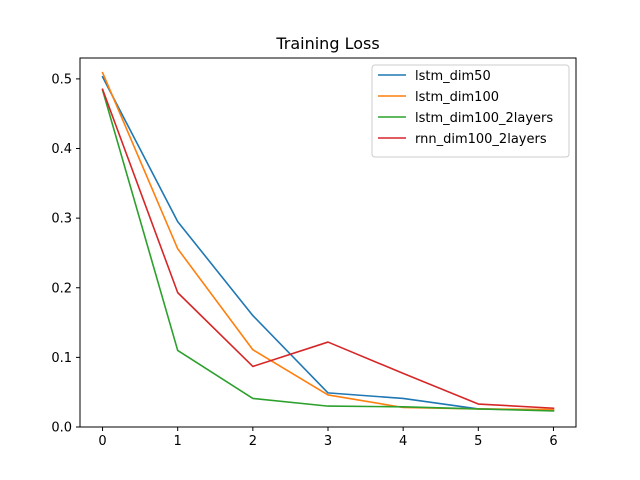 The width and height of the screenshot is (640, 480). What do you see at coordinates (481, 139) in the screenshot?
I see `legend-label-rnn_dim100_2layers: rnn_dim100_2layers` at bounding box center [481, 139].